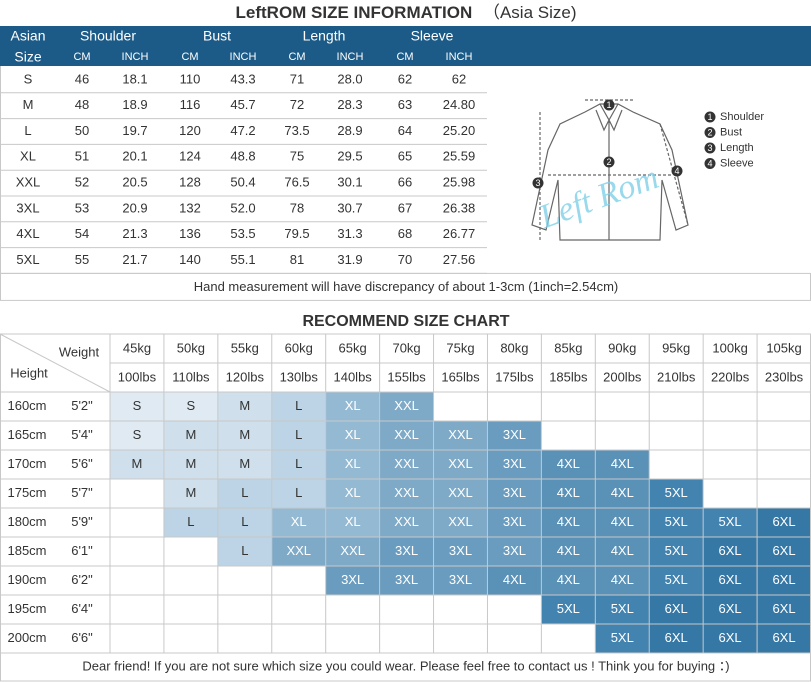 This screenshot has width=811, height=682. Describe the element at coordinates (297, 207) in the screenshot. I see `table-cell: 78` at that location.